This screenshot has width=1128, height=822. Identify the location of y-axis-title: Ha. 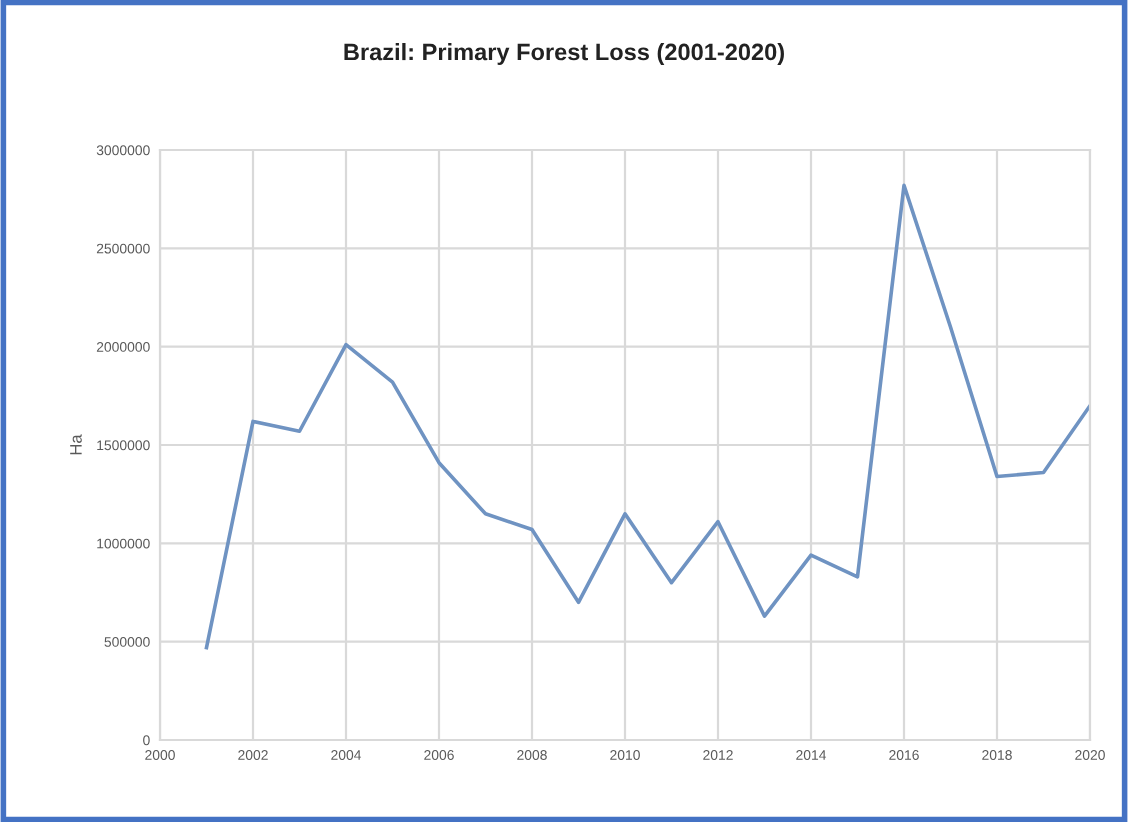
(76, 444).